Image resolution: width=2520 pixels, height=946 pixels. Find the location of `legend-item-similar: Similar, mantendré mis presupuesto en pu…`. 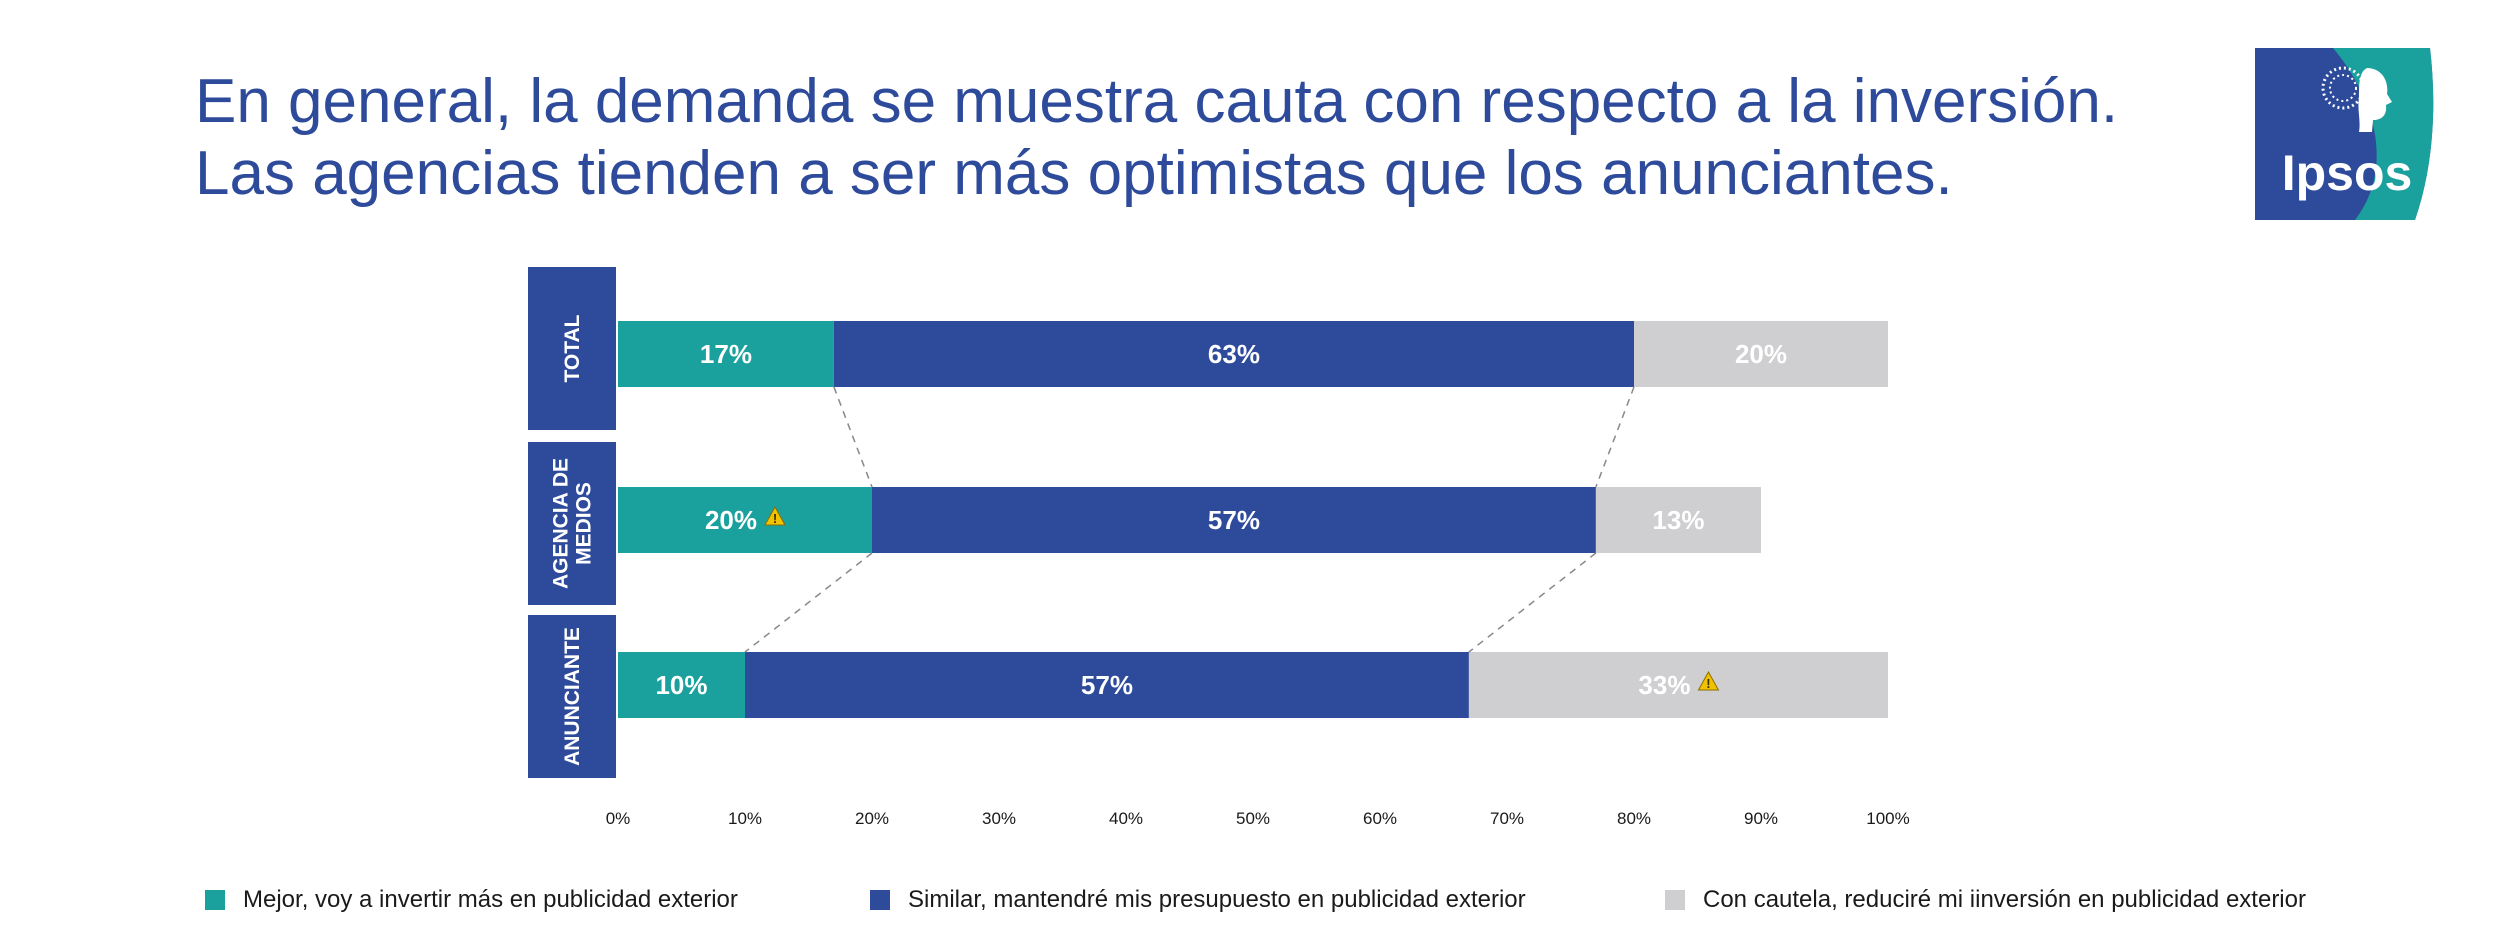

legend-item-similar: Similar, mantendré mis presupuesto en pu… is located at coordinates (1198, 900).